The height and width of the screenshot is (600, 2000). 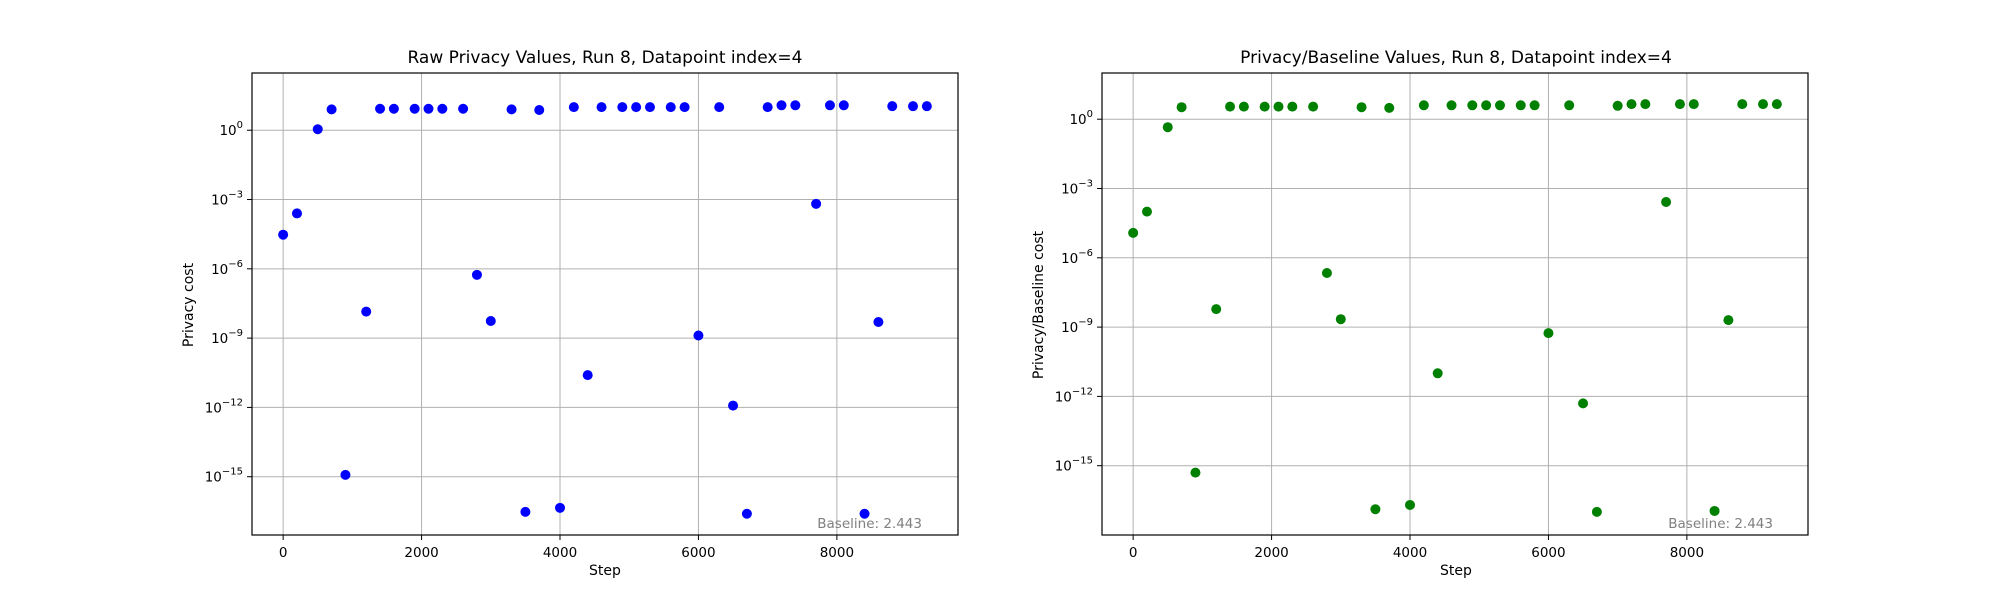 What do you see at coordinates (1085, 322) in the screenshot?
I see `y-tick-exponent: −9` at bounding box center [1085, 322].